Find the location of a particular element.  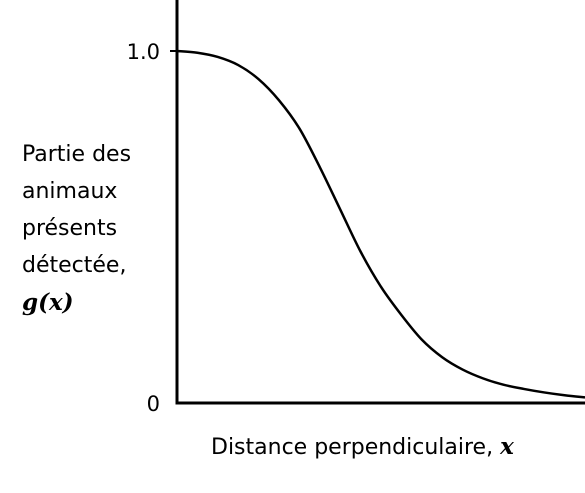

ylabel-variable: g(x) is located at coordinates (48, 302).